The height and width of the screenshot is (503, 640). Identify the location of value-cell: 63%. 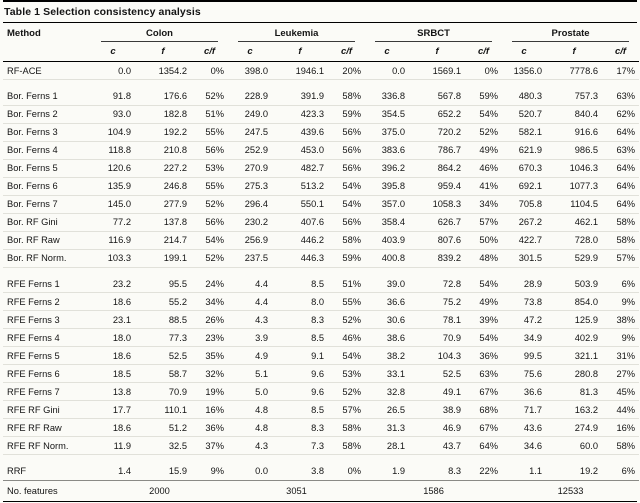
(484, 373).